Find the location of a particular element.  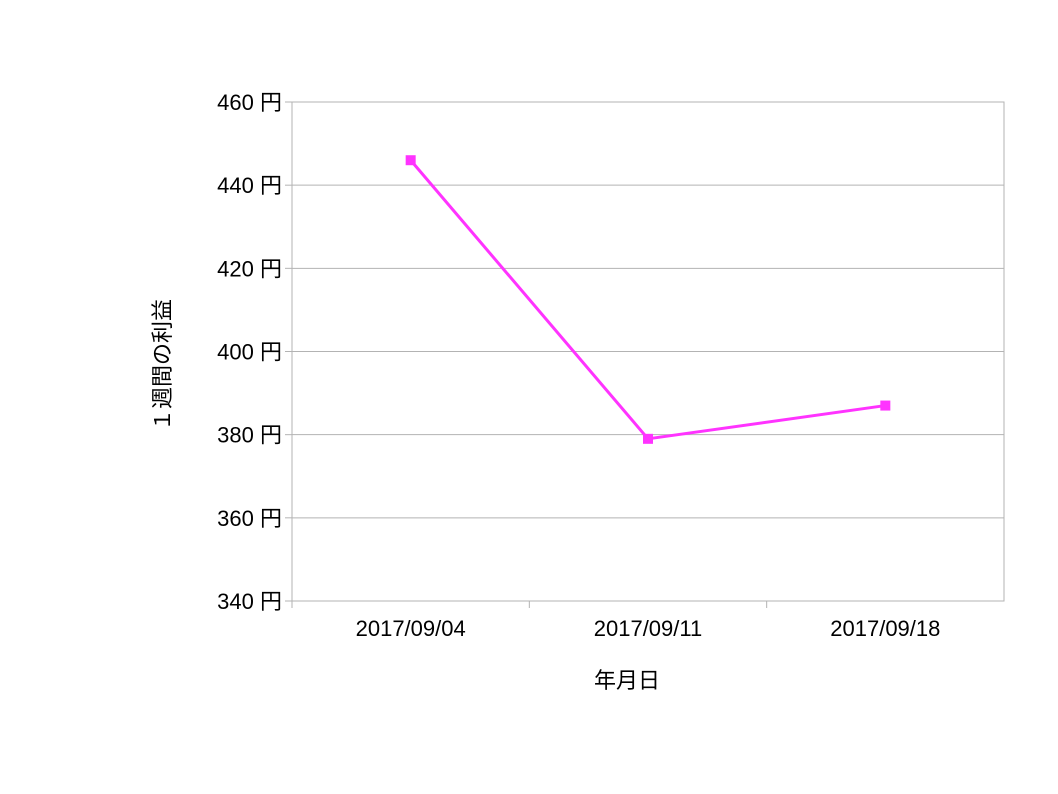

x-tick-label: 2017/09/18 is located at coordinates (885, 628).